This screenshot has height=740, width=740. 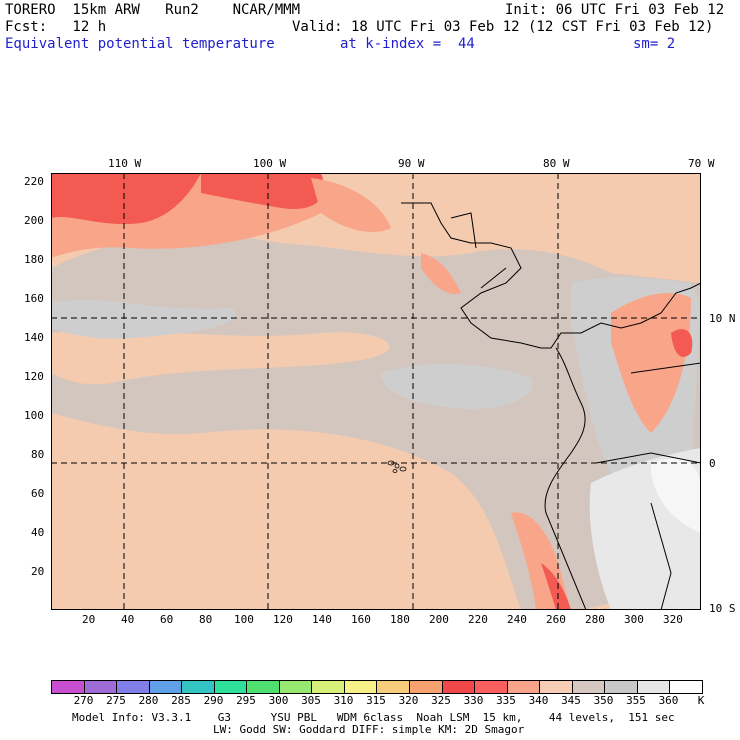 I want to click on colorbar-level: 315, so click(x=376, y=700).